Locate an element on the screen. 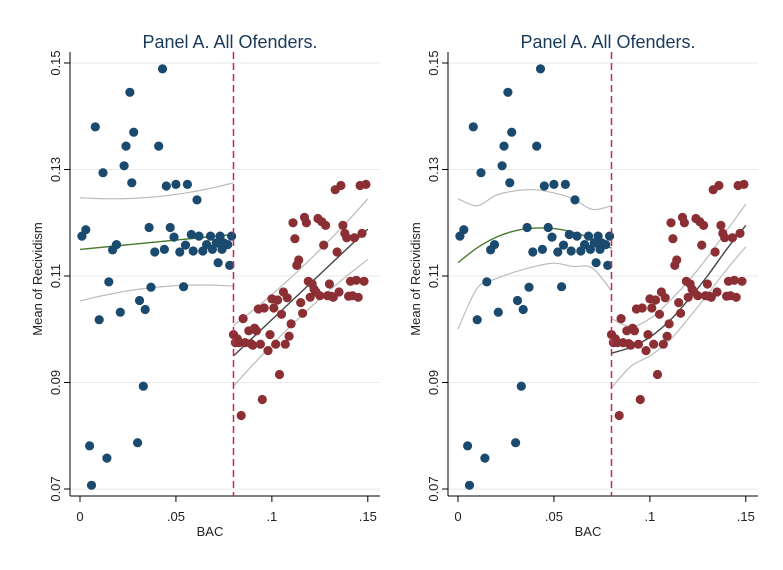 This screenshot has width=783, height=570. x-tick-label: .05 is located at coordinates (554, 516).